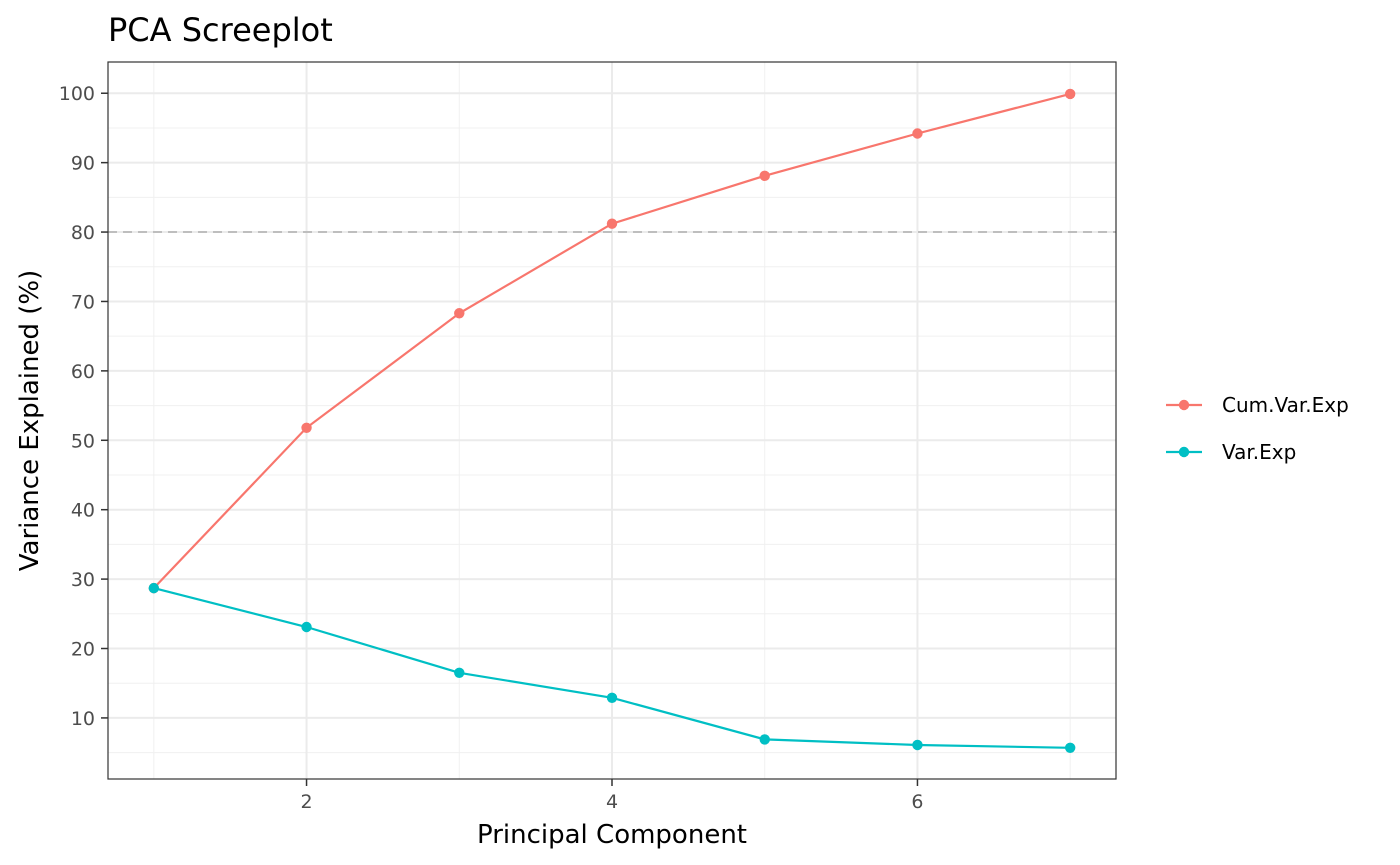 Image resolution: width=1400 pixels, height=865 pixels. Describe the element at coordinates (83, 441) in the screenshot. I see `y-tick-label: 50` at that location.